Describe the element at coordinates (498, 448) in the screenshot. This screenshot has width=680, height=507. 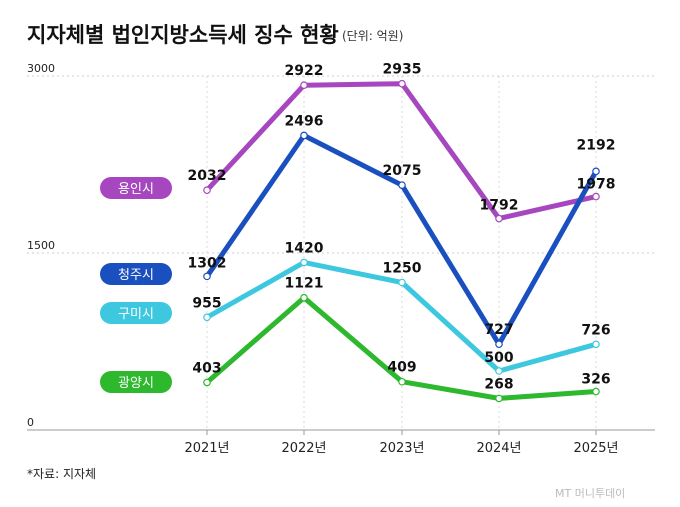
I see `x-tick-label: 2024년` at that location.